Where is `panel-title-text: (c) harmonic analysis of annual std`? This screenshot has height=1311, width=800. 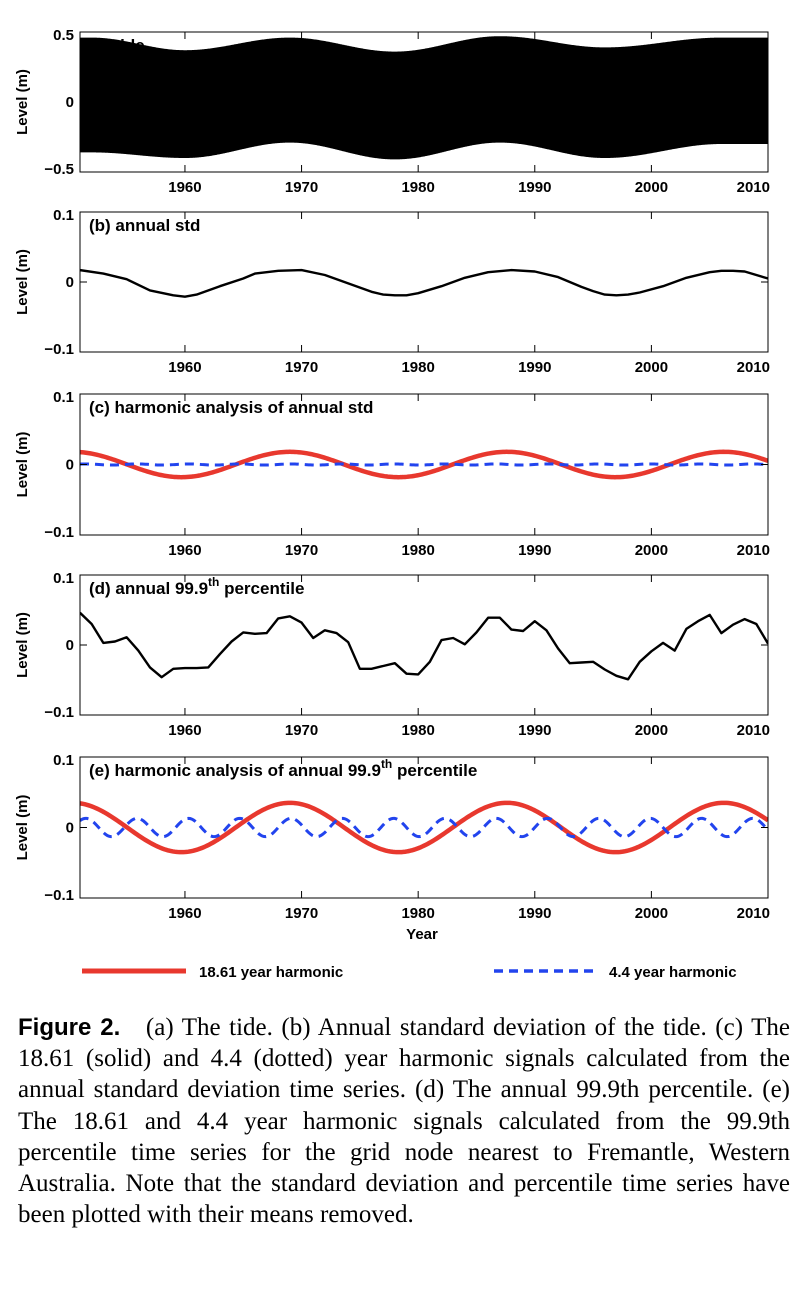 panel-title-text: (c) harmonic analysis of annual std is located at coordinates (231, 407).